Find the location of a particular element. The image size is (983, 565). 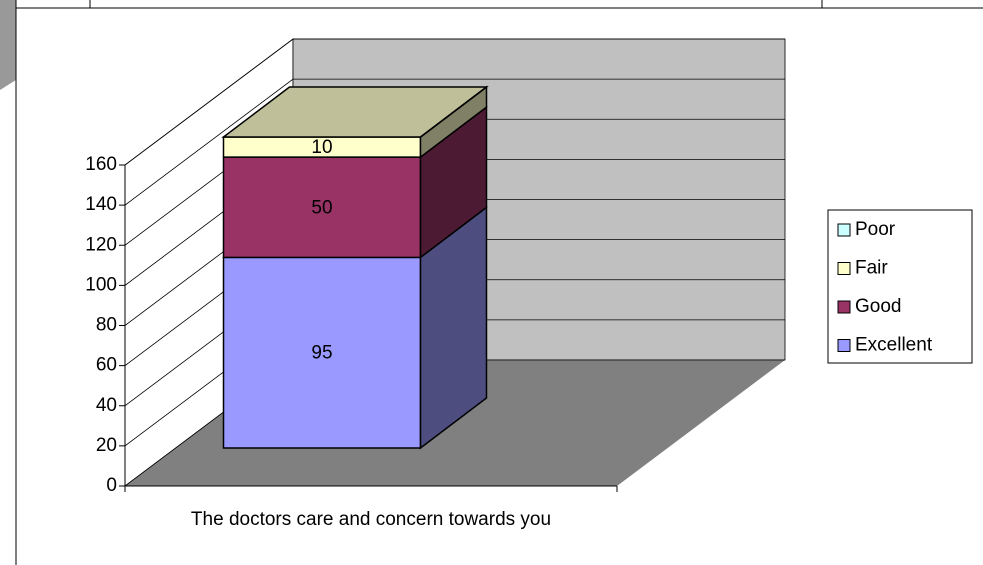

value-label: 10 is located at coordinates (321, 147).